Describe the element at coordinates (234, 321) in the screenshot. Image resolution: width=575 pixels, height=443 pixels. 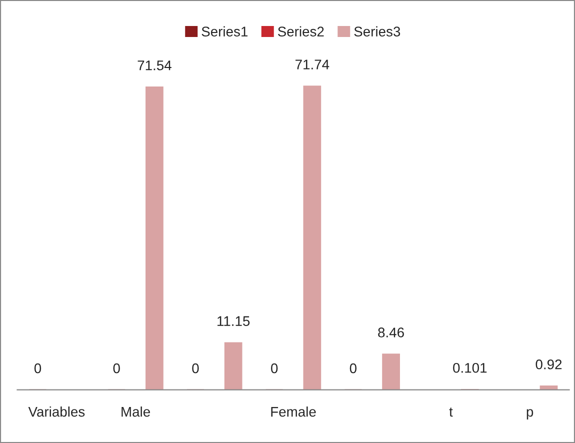
I see `data-label: 11.15` at that location.